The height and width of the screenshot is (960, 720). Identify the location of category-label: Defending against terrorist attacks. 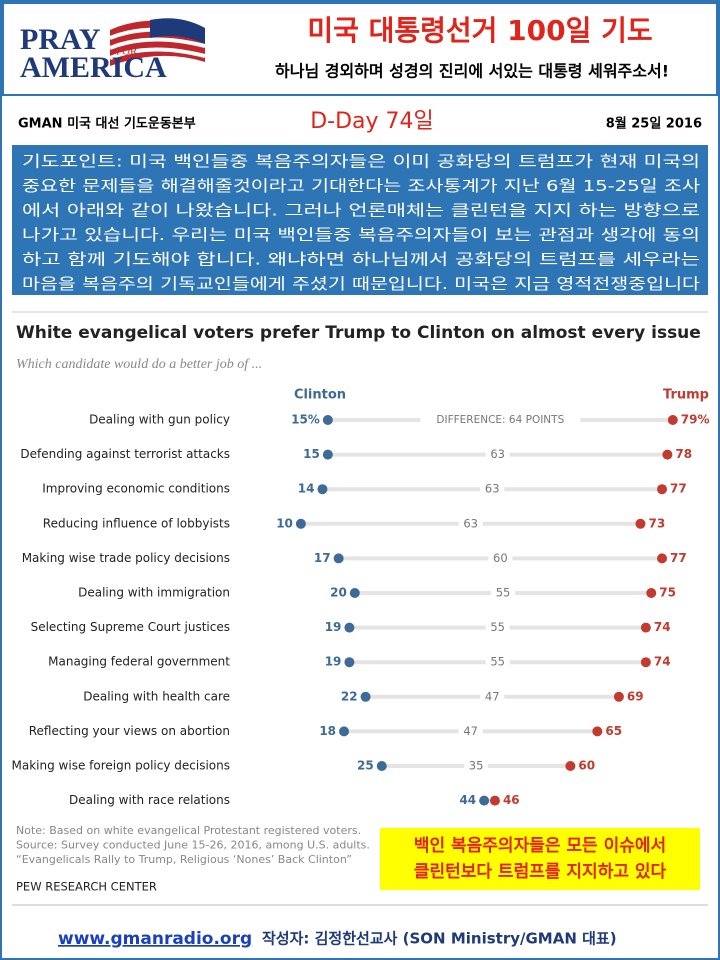
(125, 454).